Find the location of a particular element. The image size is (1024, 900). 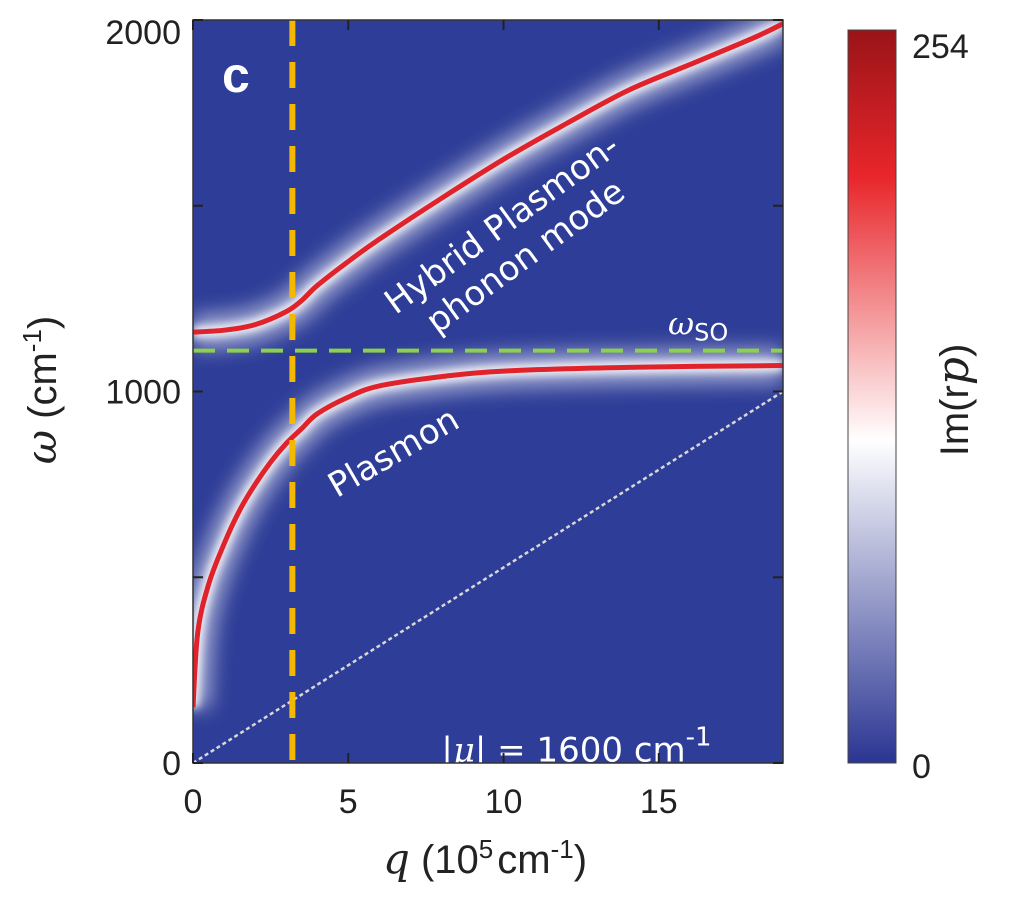

omega-so-label: ωSO is located at coordinates (698, 326).